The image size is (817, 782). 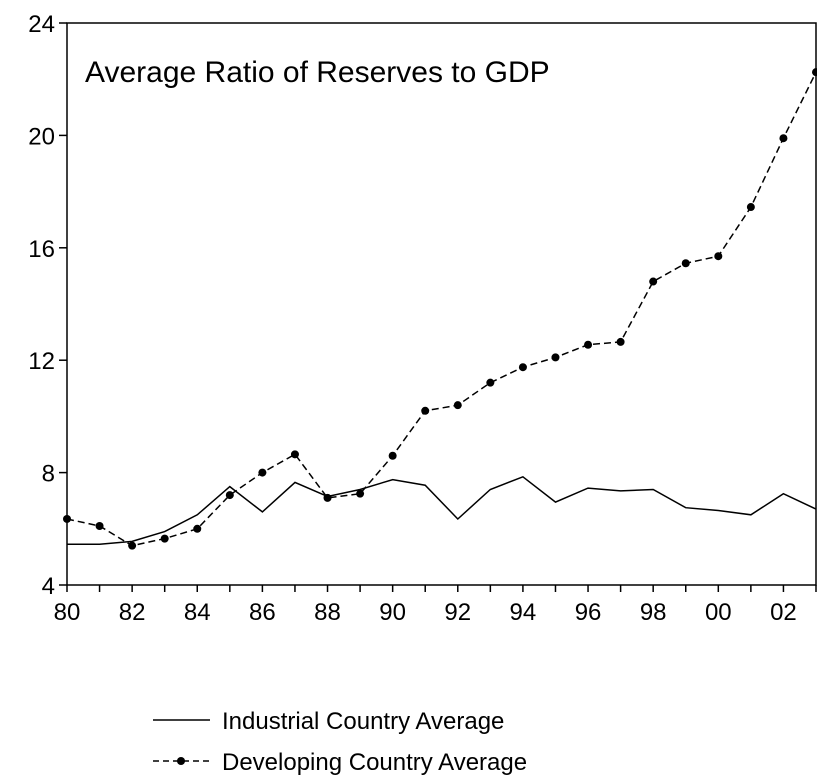 What do you see at coordinates (48, 586) in the screenshot?
I see `y-tick-label: 4` at bounding box center [48, 586].